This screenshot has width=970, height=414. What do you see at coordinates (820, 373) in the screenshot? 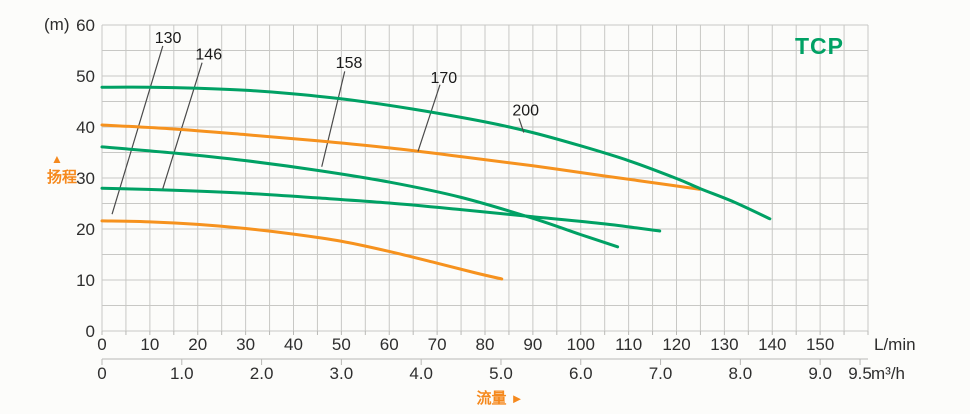
I see `x-tick-label-secondary: 9.0` at bounding box center [820, 373].